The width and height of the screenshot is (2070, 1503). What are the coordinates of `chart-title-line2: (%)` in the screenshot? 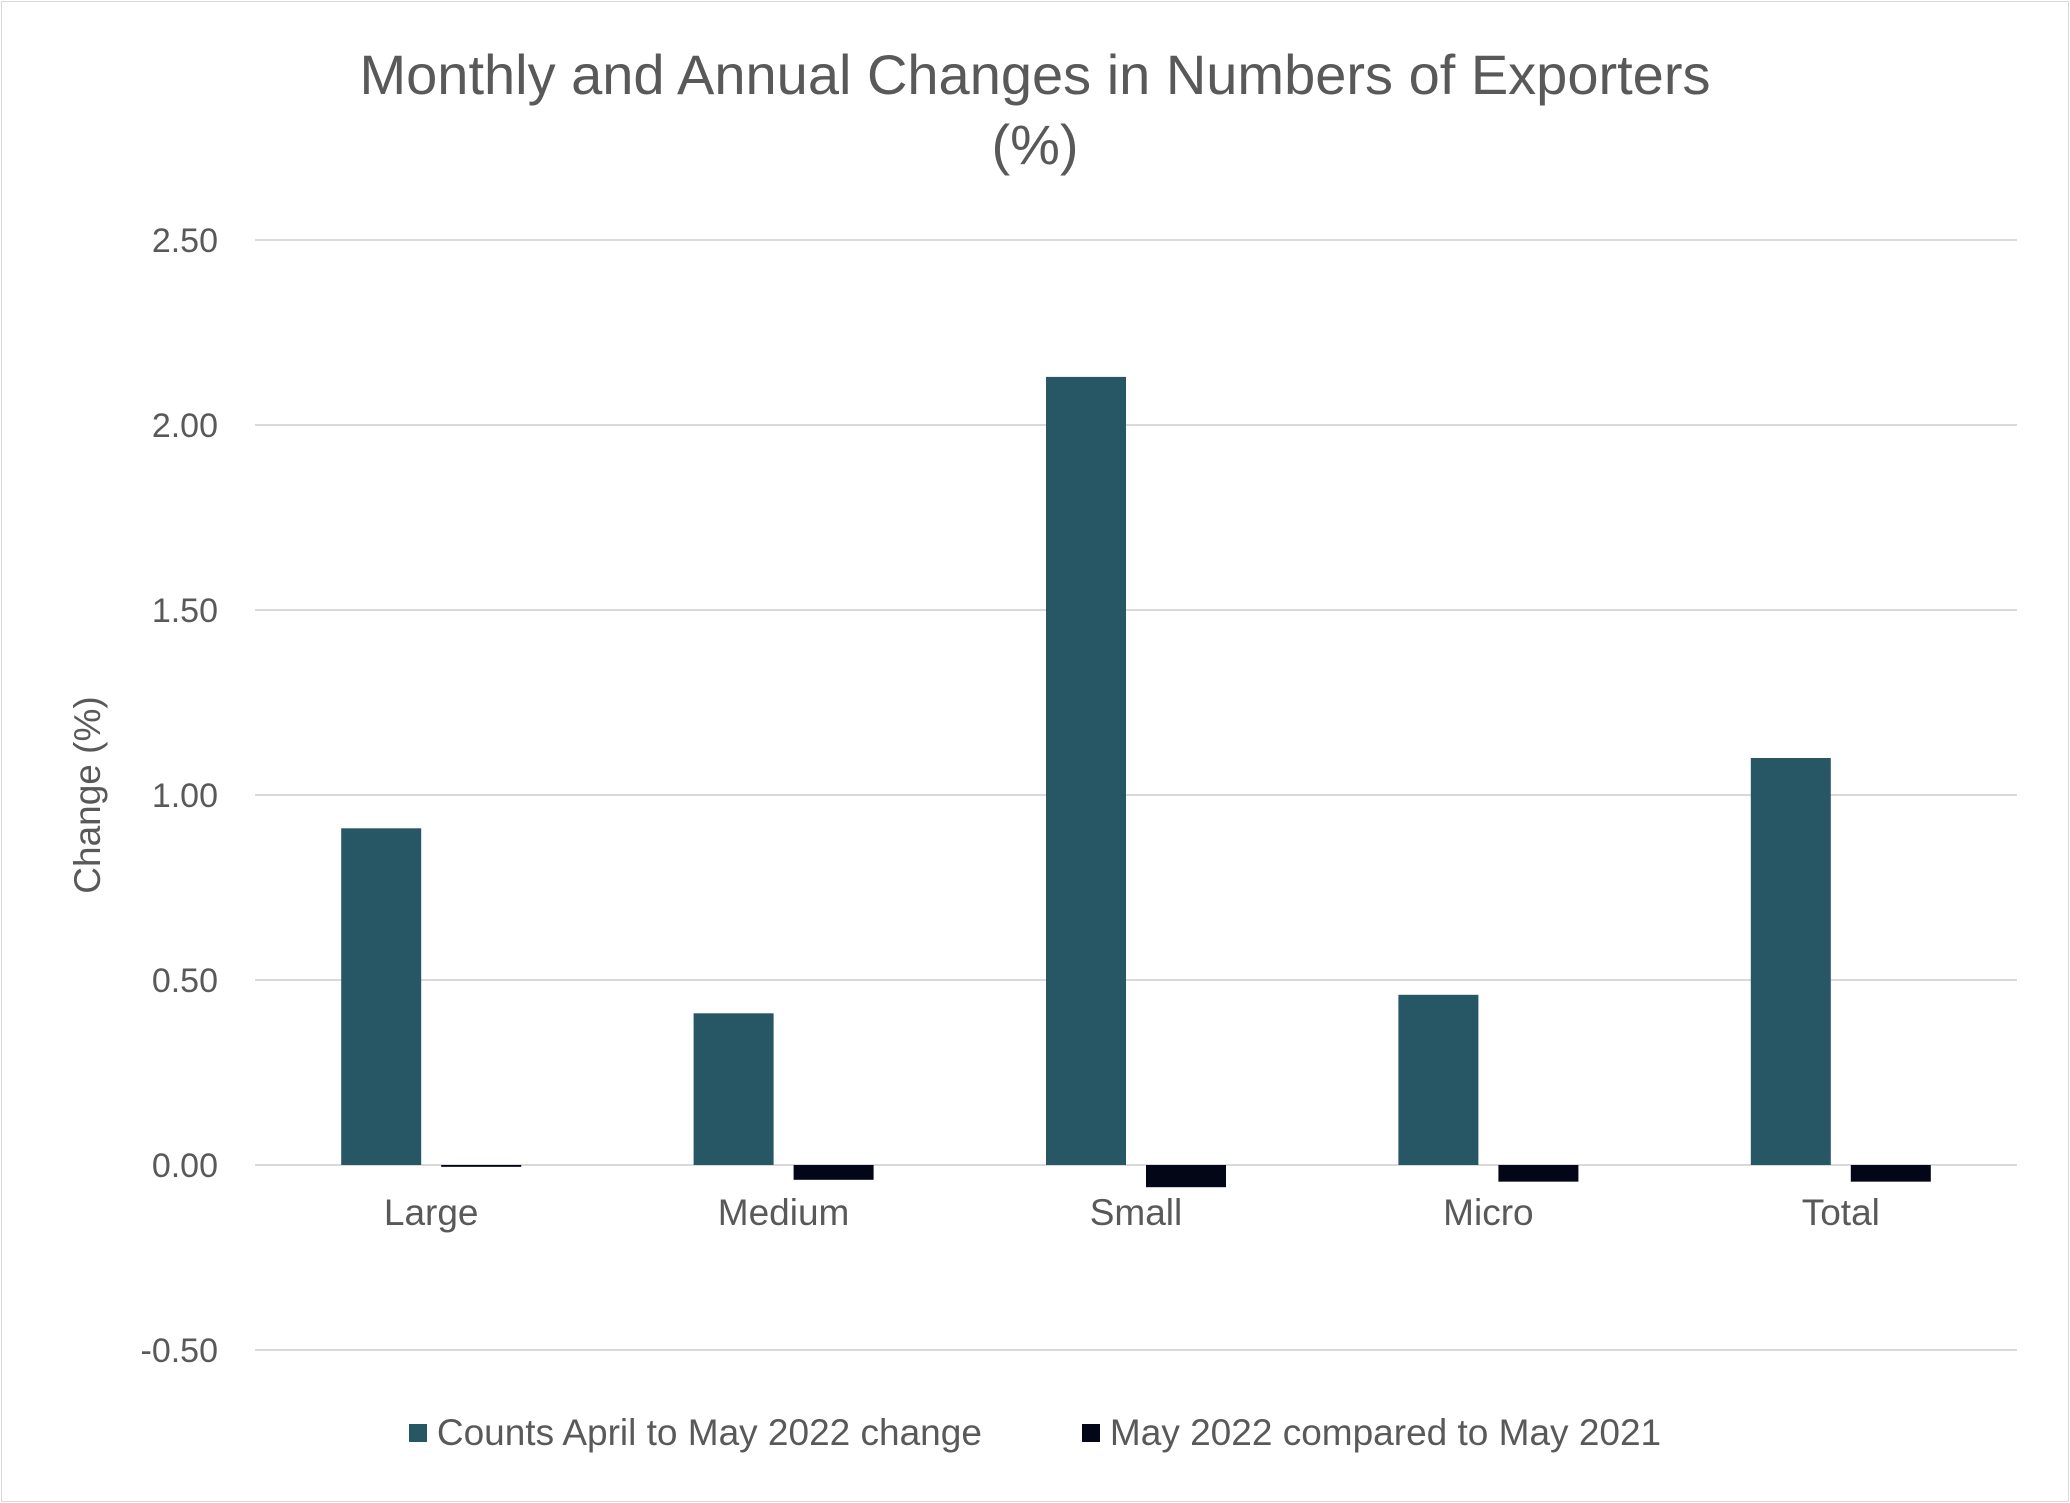 It's located at (1035, 144).